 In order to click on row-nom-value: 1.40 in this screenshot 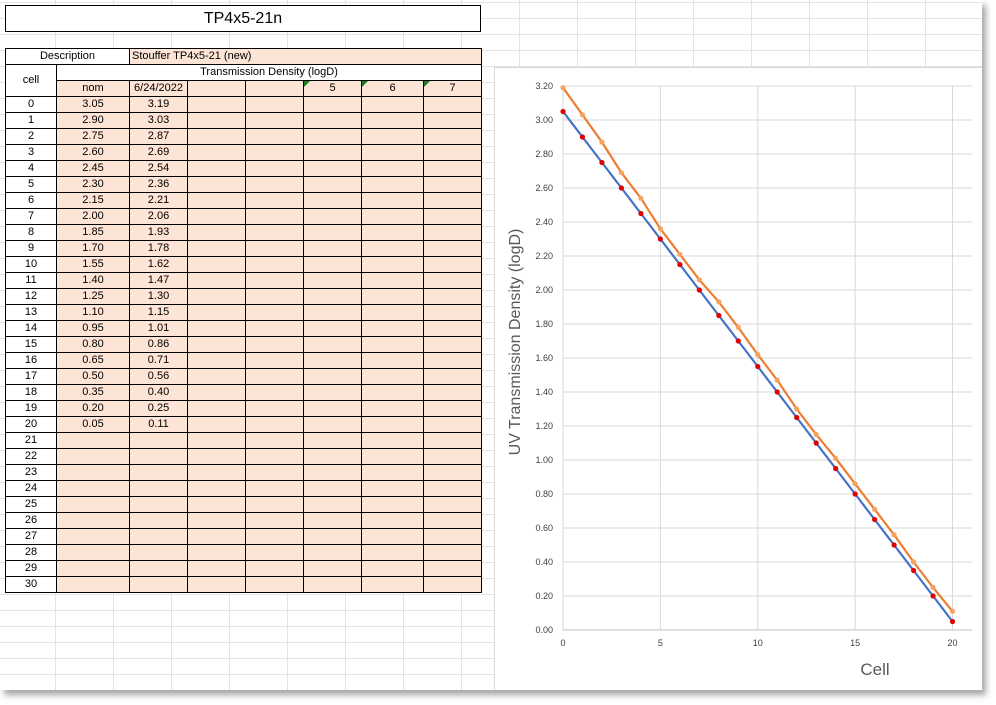, I will do `click(93, 280)`.